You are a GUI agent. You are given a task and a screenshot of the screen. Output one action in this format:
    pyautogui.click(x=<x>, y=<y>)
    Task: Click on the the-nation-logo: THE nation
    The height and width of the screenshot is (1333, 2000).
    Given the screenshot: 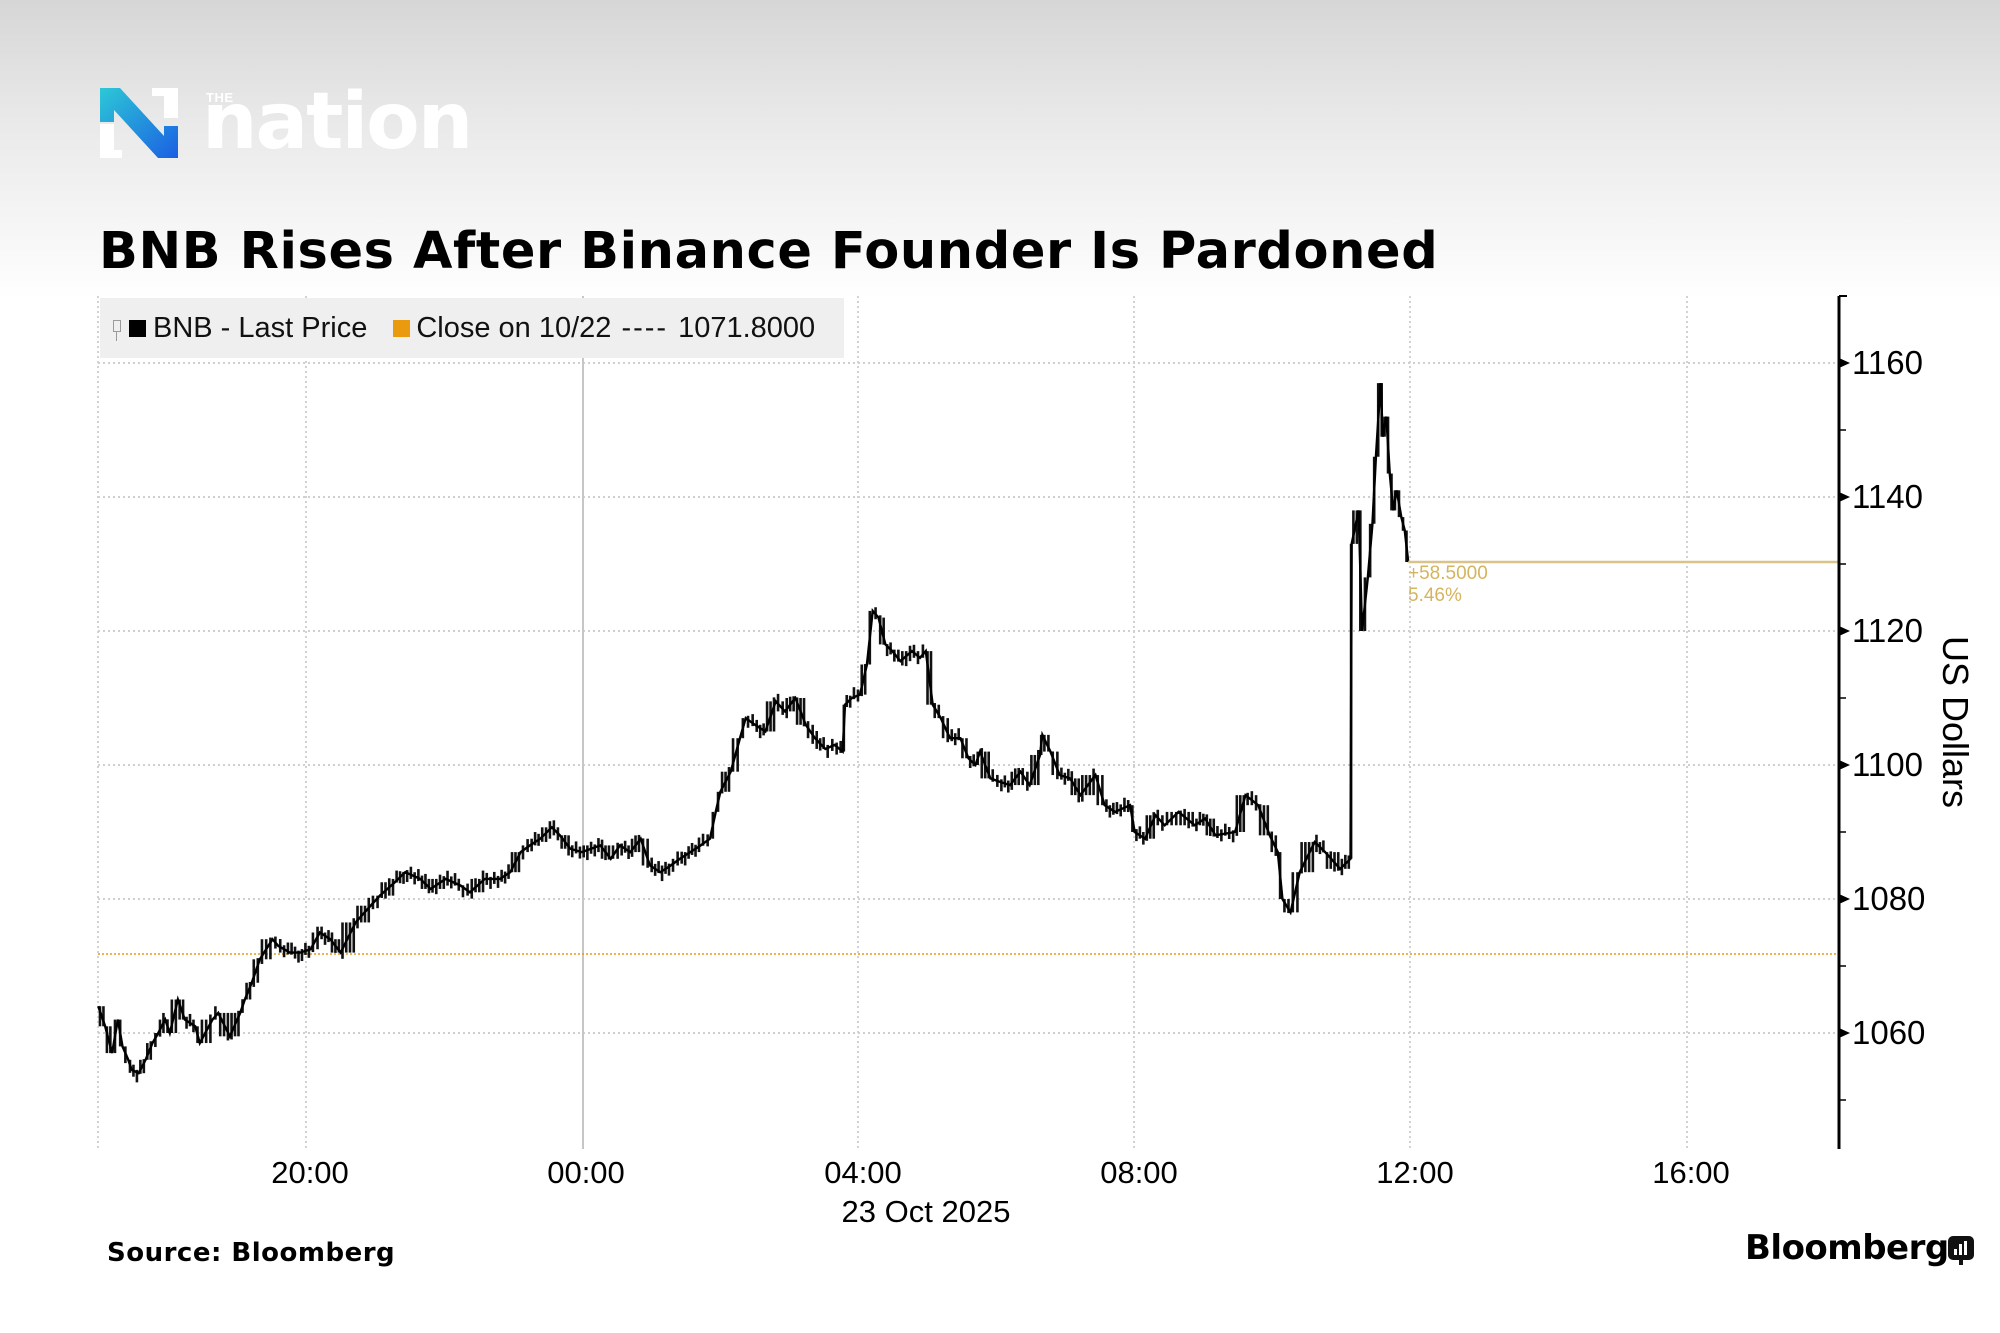 What is the action you would take?
    pyautogui.click(x=286, y=122)
    